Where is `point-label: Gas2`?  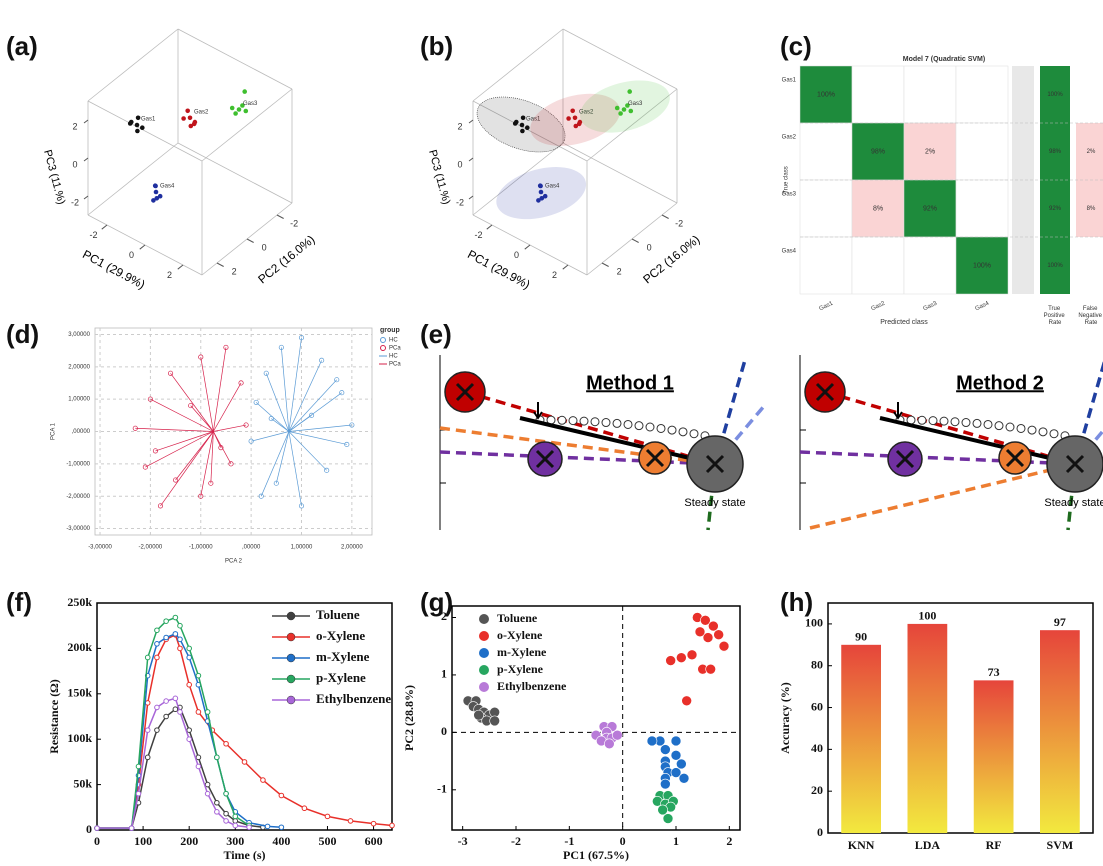 point-label: Gas2 is located at coordinates (586, 112).